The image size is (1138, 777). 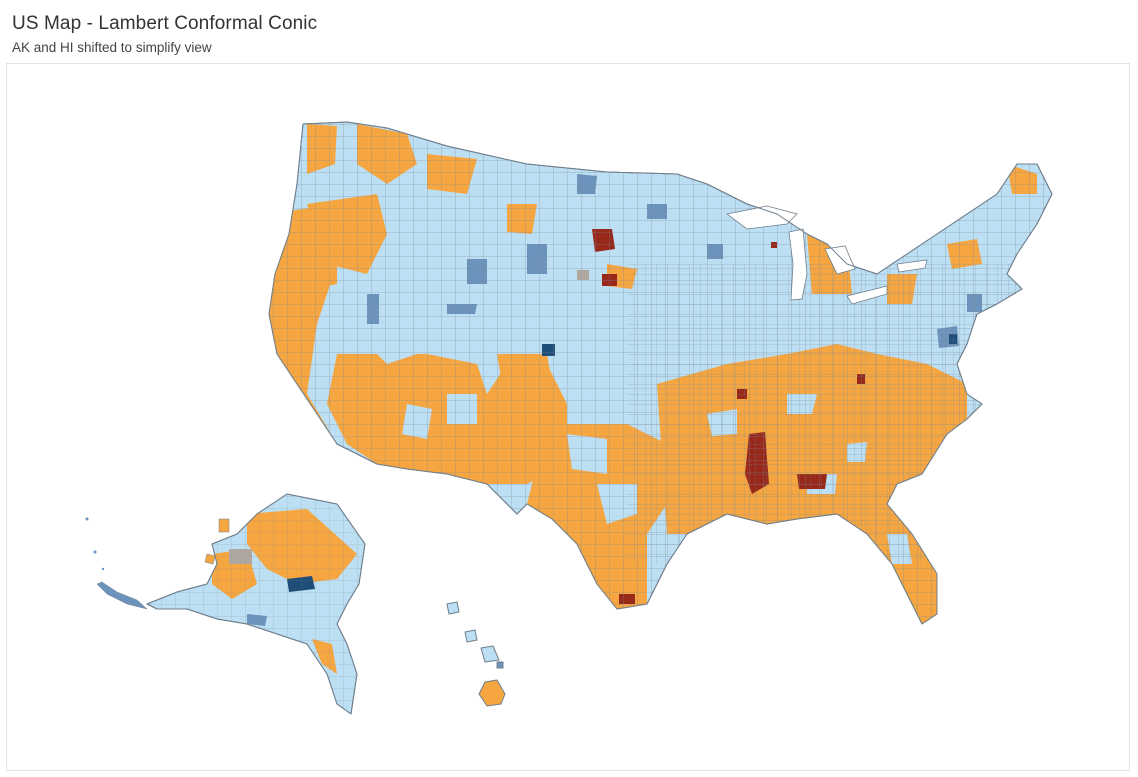 What do you see at coordinates (231, 608) in the screenshot?
I see `alaska-region` at bounding box center [231, 608].